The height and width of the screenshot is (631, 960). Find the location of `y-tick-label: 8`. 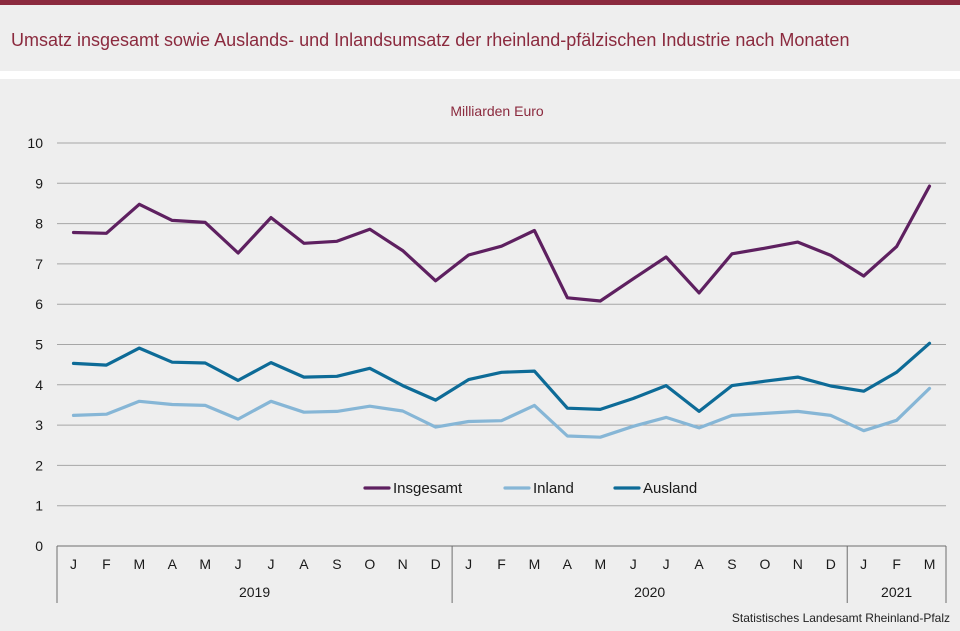

y-tick-label: 8 is located at coordinates (39, 224).